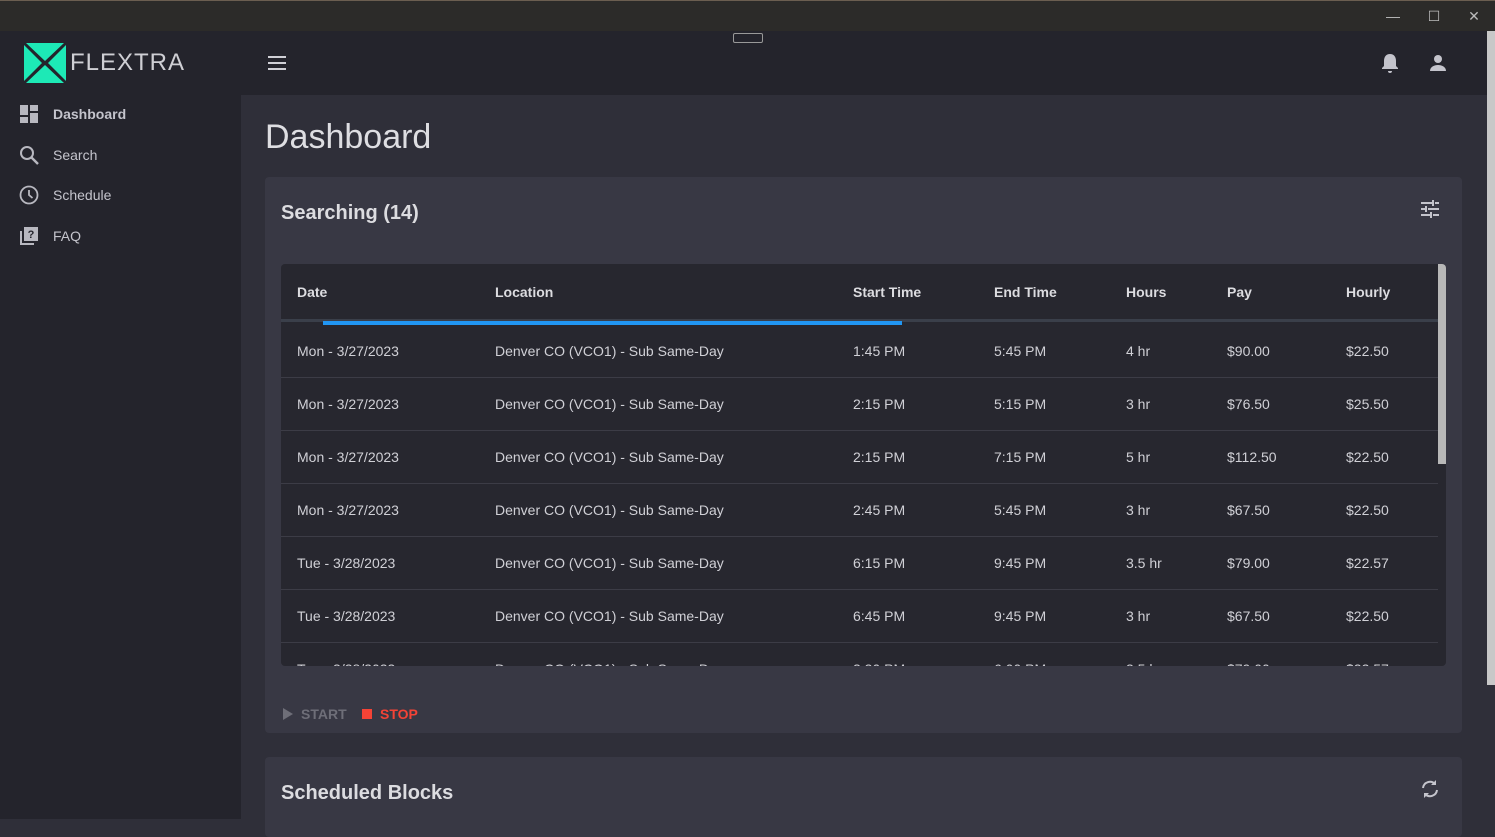  What do you see at coordinates (879, 663) in the screenshot?
I see `cell-start-time: 2:30 PM` at bounding box center [879, 663].